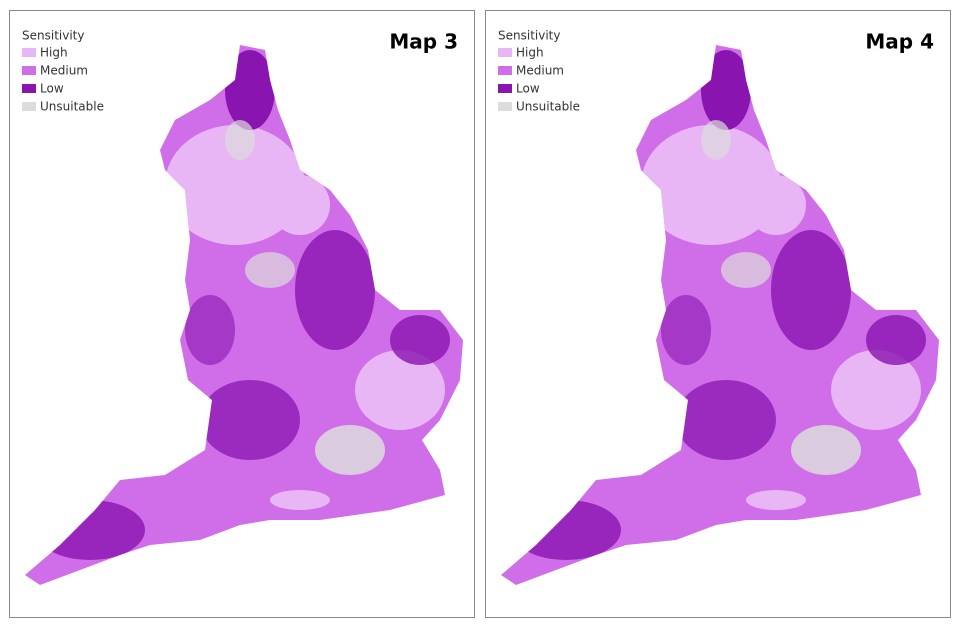  What do you see at coordinates (423, 42) in the screenshot?
I see `map-title: Map 3` at bounding box center [423, 42].